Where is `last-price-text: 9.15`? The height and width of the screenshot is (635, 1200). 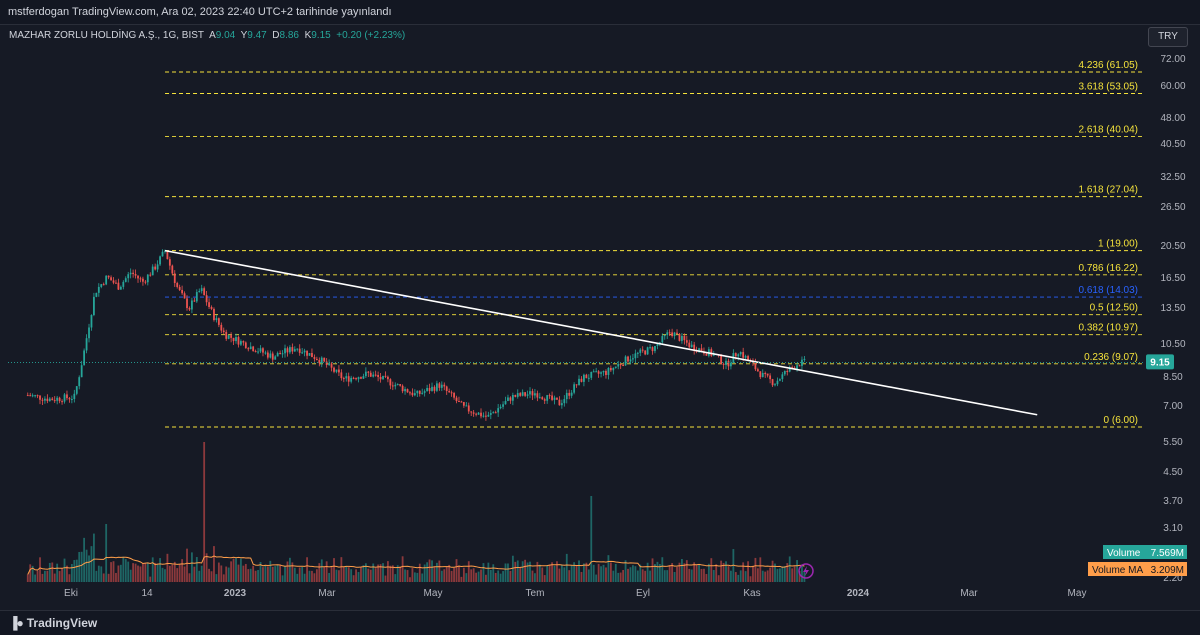 last-price-text: 9.15 is located at coordinates (1160, 362).